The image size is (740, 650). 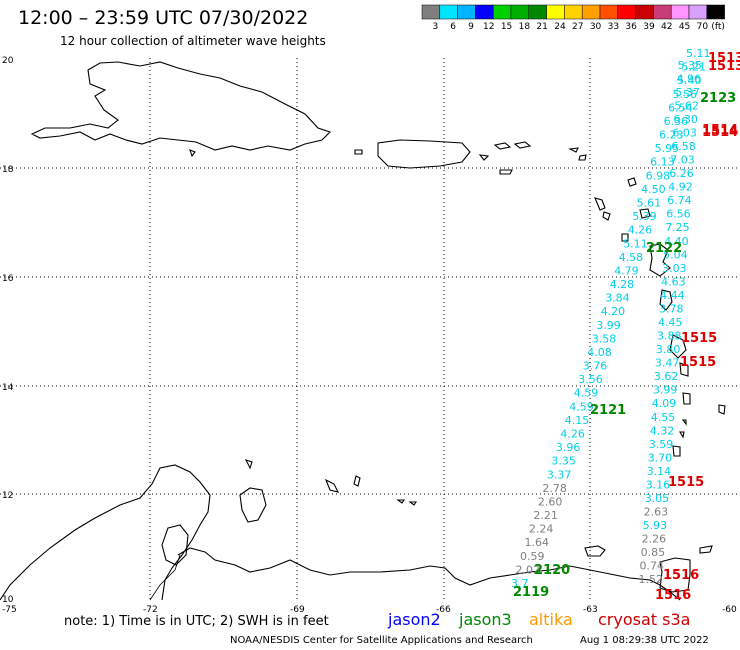 What do you see at coordinates (599, 352) in the screenshot?
I see `swh-value: 4.08` at bounding box center [599, 352].